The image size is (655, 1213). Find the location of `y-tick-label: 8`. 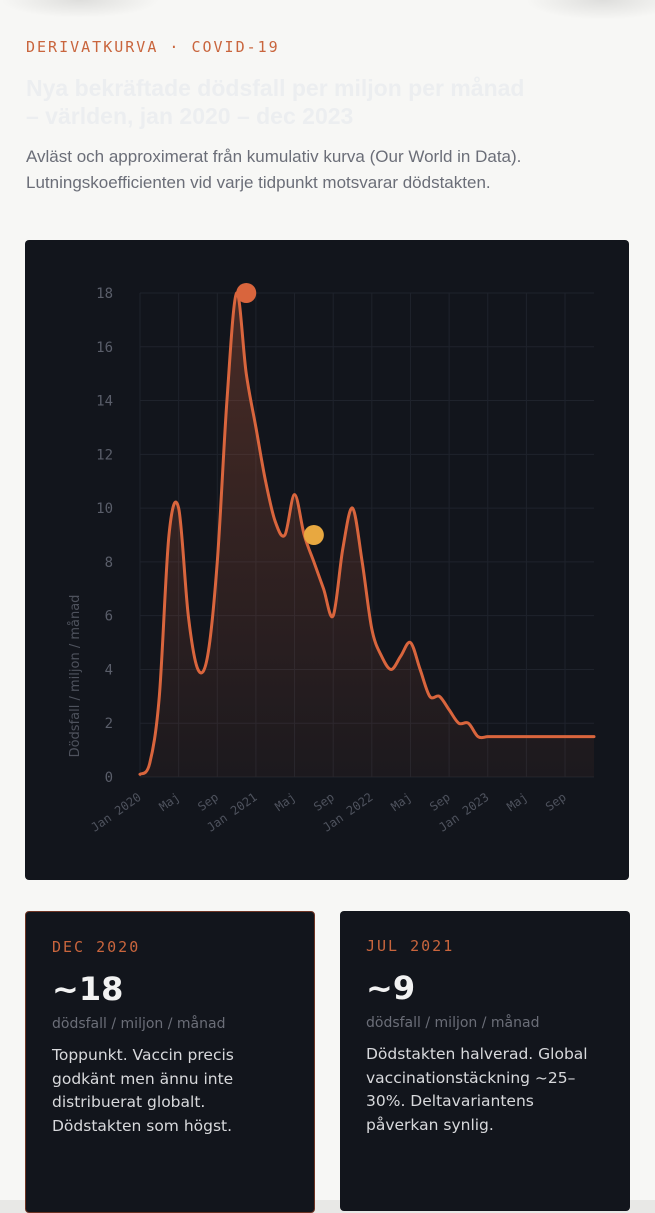

y-tick-label: 8 is located at coordinates (109, 563).